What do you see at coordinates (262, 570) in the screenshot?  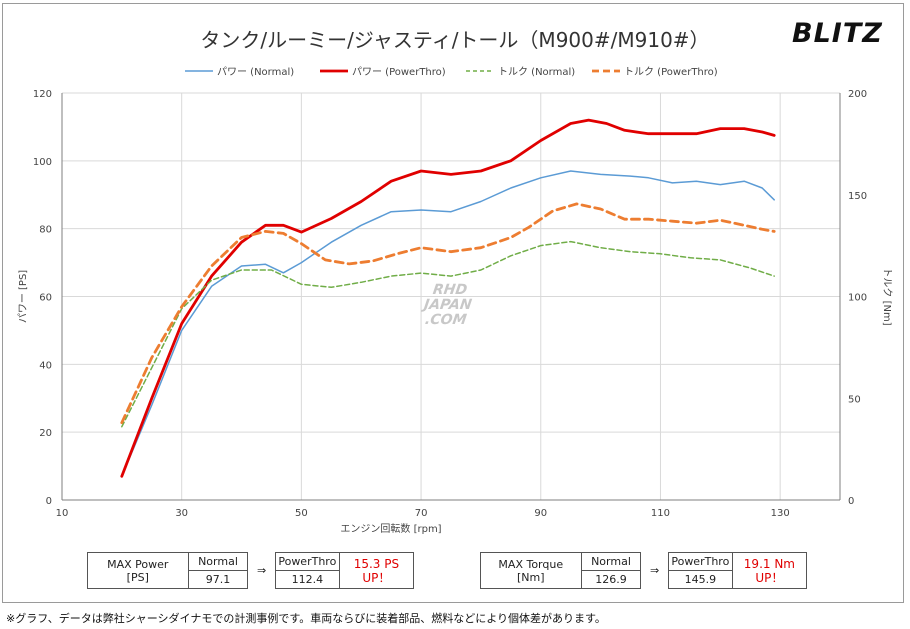 I see `max-power-arrow: ⇒` at bounding box center [262, 570].